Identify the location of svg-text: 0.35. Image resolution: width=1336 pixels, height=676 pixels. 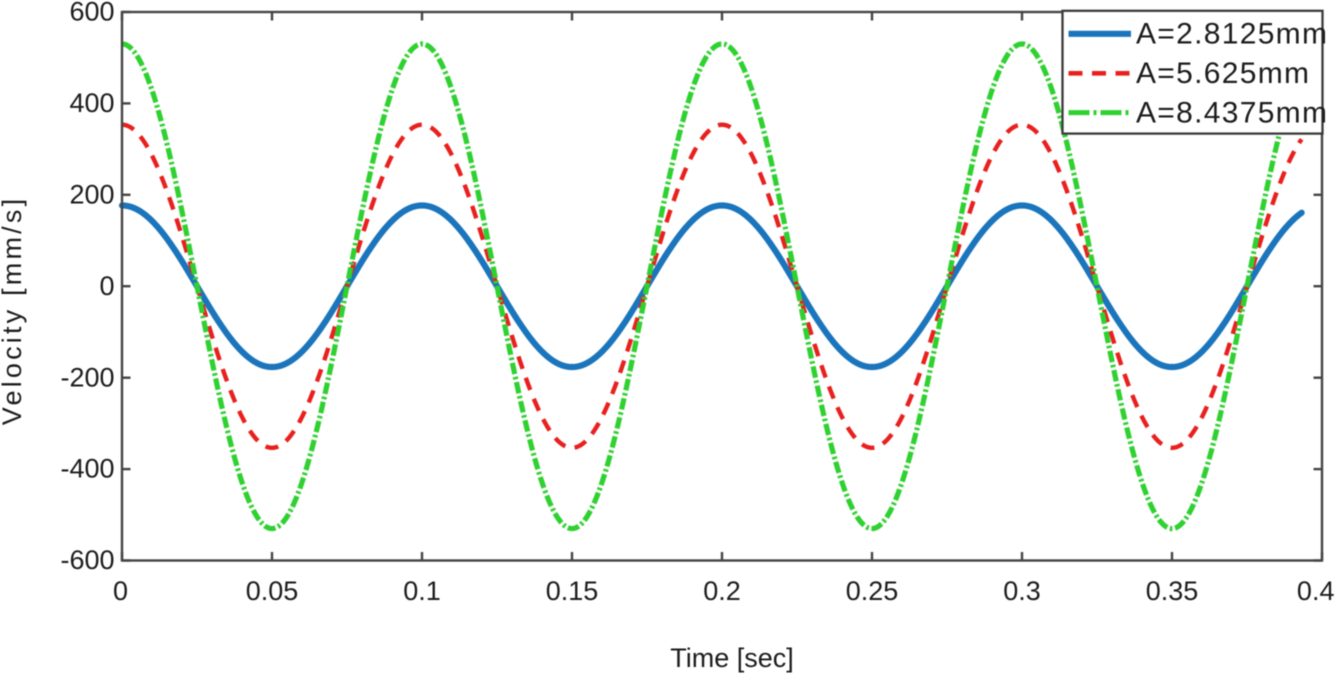
(1172, 591).